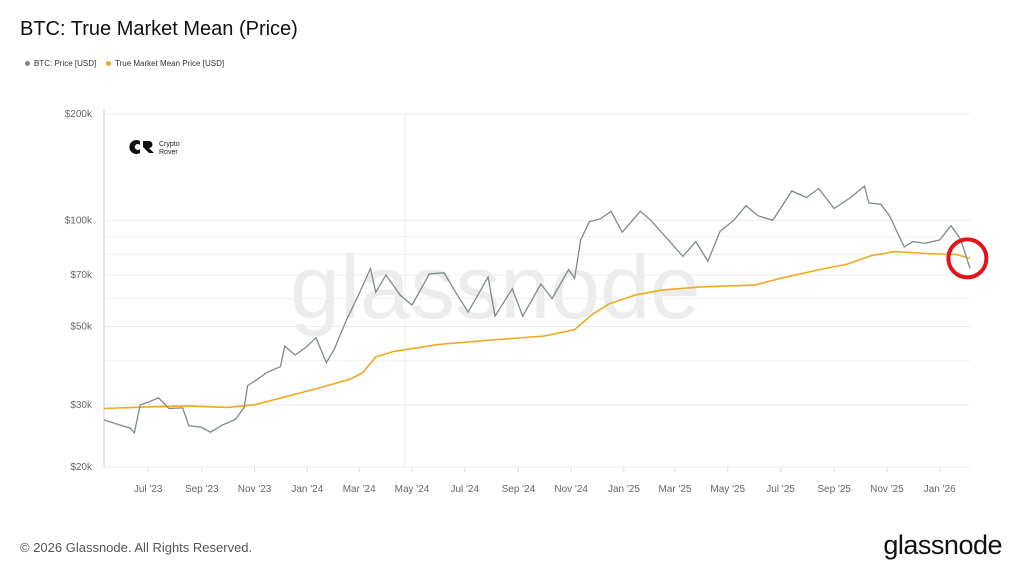  What do you see at coordinates (81, 327) in the screenshot?
I see `y-tick-label: $50k` at bounding box center [81, 327].